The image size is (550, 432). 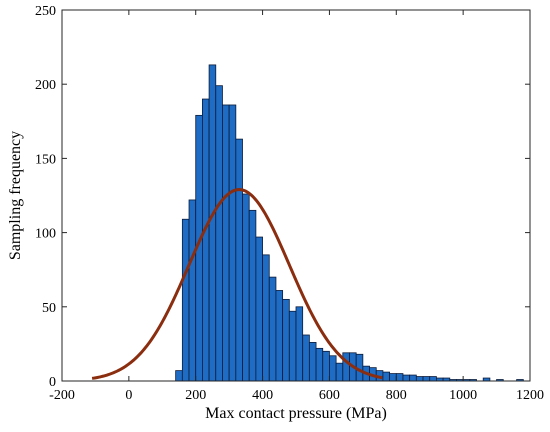 I want to click on y-tick-label: 200, so click(x=45, y=85).